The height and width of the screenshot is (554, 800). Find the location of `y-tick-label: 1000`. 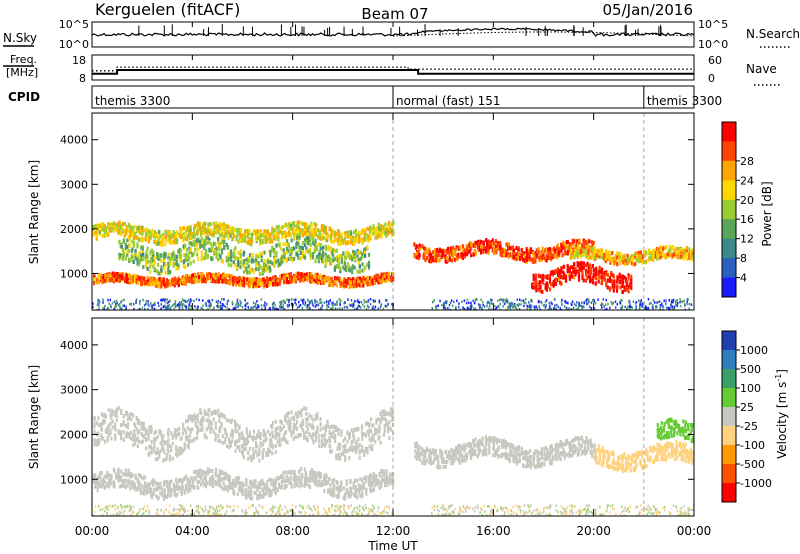

y-tick-label: 1000 is located at coordinates (74, 273).